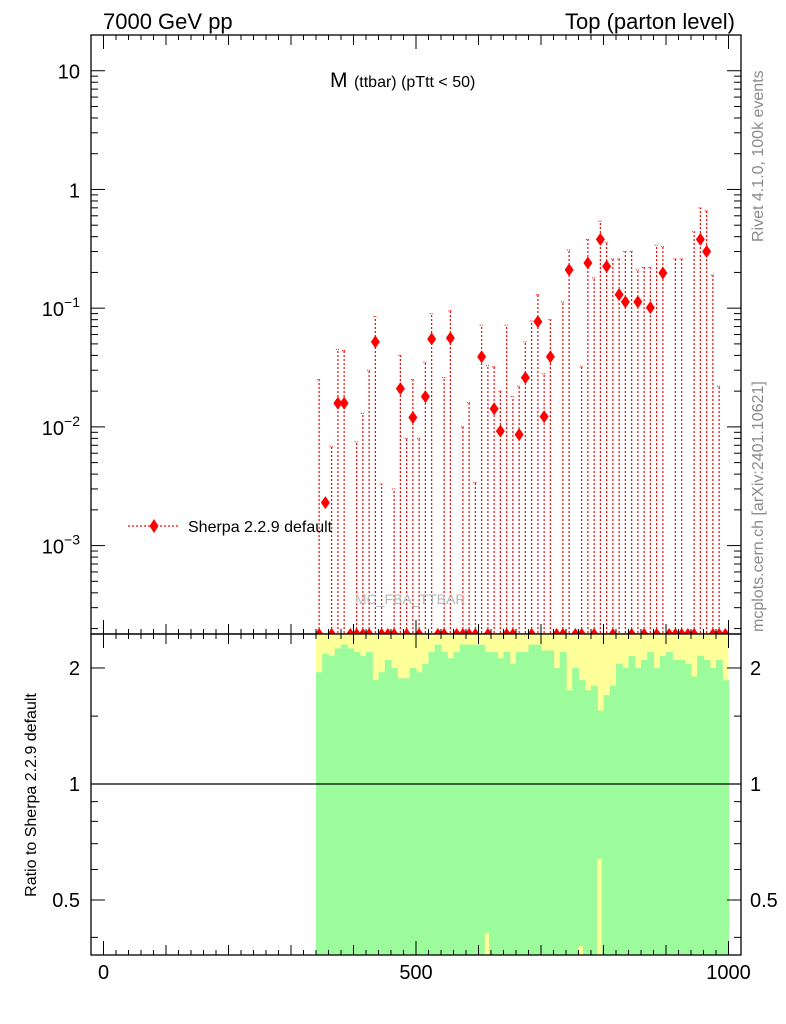  What do you see at coordinates (755, 669) in the screenshot?
I see `ratio-y-tick-label-right: 2` at bounding box center [755, 669].